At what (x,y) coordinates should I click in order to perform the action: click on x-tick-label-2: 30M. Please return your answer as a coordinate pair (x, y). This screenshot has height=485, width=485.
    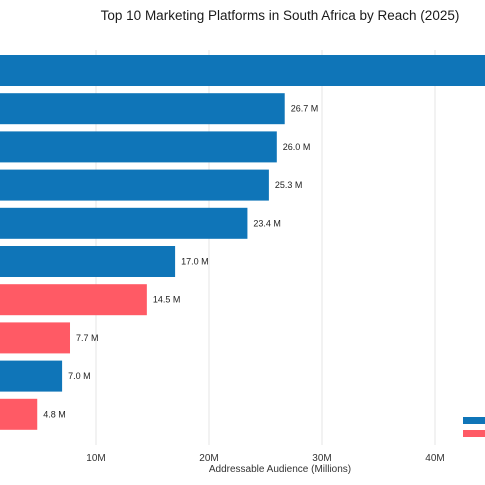
    Looking at the image, I should click on (321, 458).